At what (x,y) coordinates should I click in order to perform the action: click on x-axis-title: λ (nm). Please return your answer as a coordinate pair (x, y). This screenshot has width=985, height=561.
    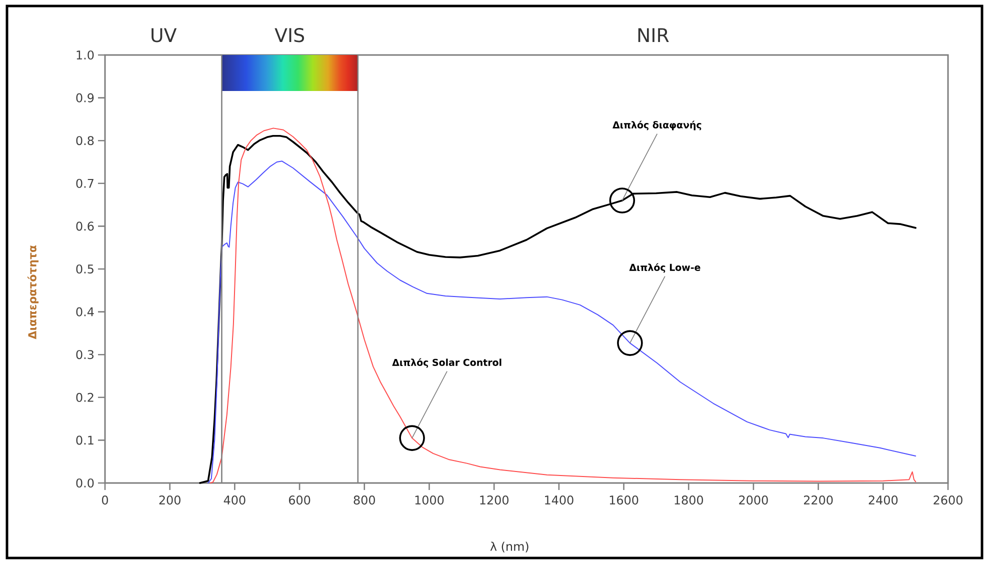
    Looking at the image, I should click on (509, 547).